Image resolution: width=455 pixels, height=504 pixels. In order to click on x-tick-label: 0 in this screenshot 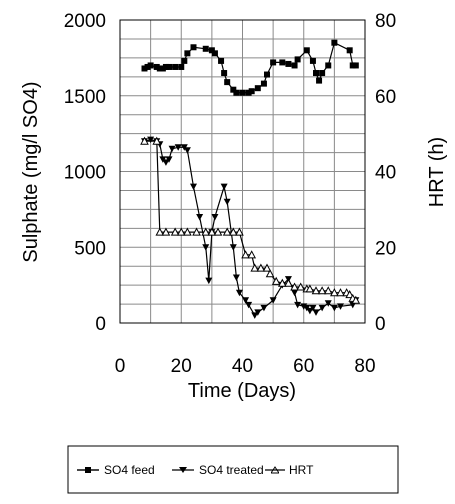, I will do `click(120, 366)`.